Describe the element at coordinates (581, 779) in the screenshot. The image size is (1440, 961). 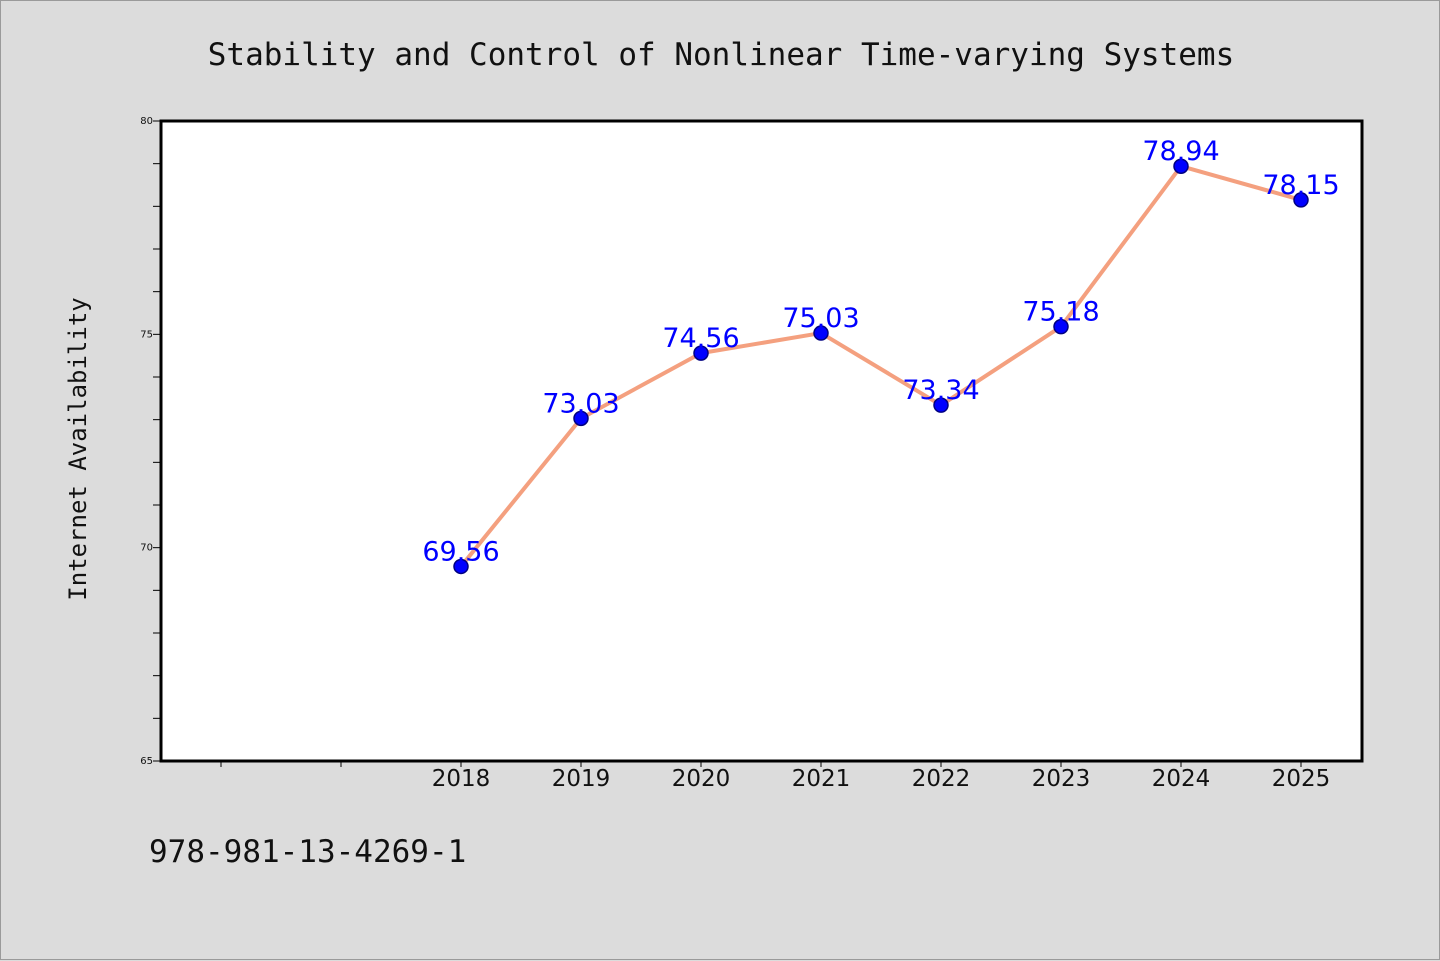
I see `x-tick-label: 2019` at that location.